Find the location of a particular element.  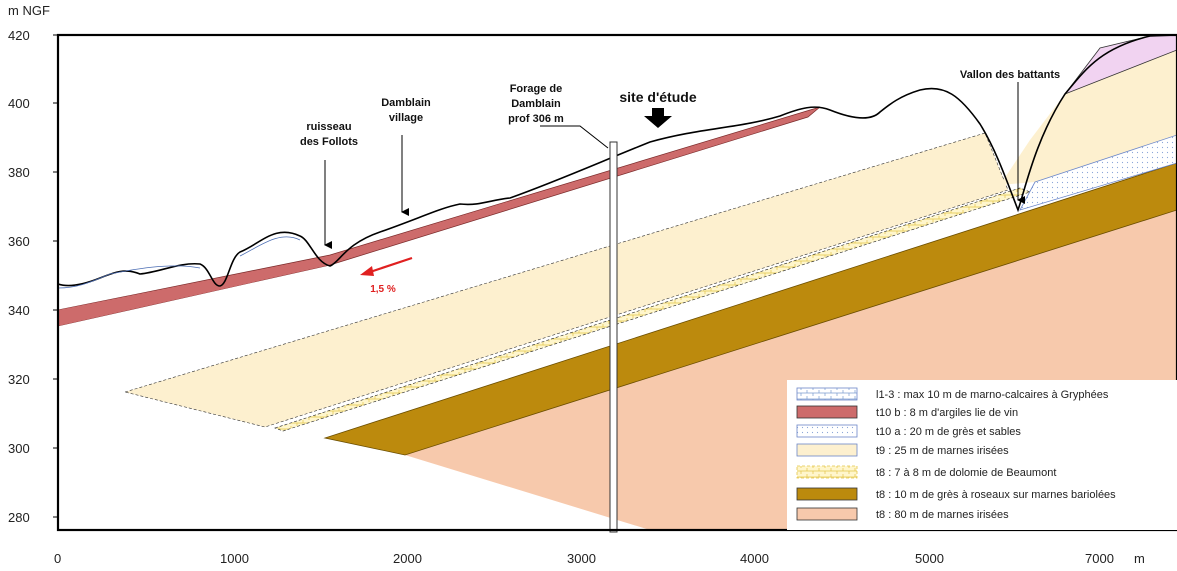

legend-label-t8-dolomie: t8 : 7 à 8 m de dolomie de Beaumont is located at coordinates (966, 473).